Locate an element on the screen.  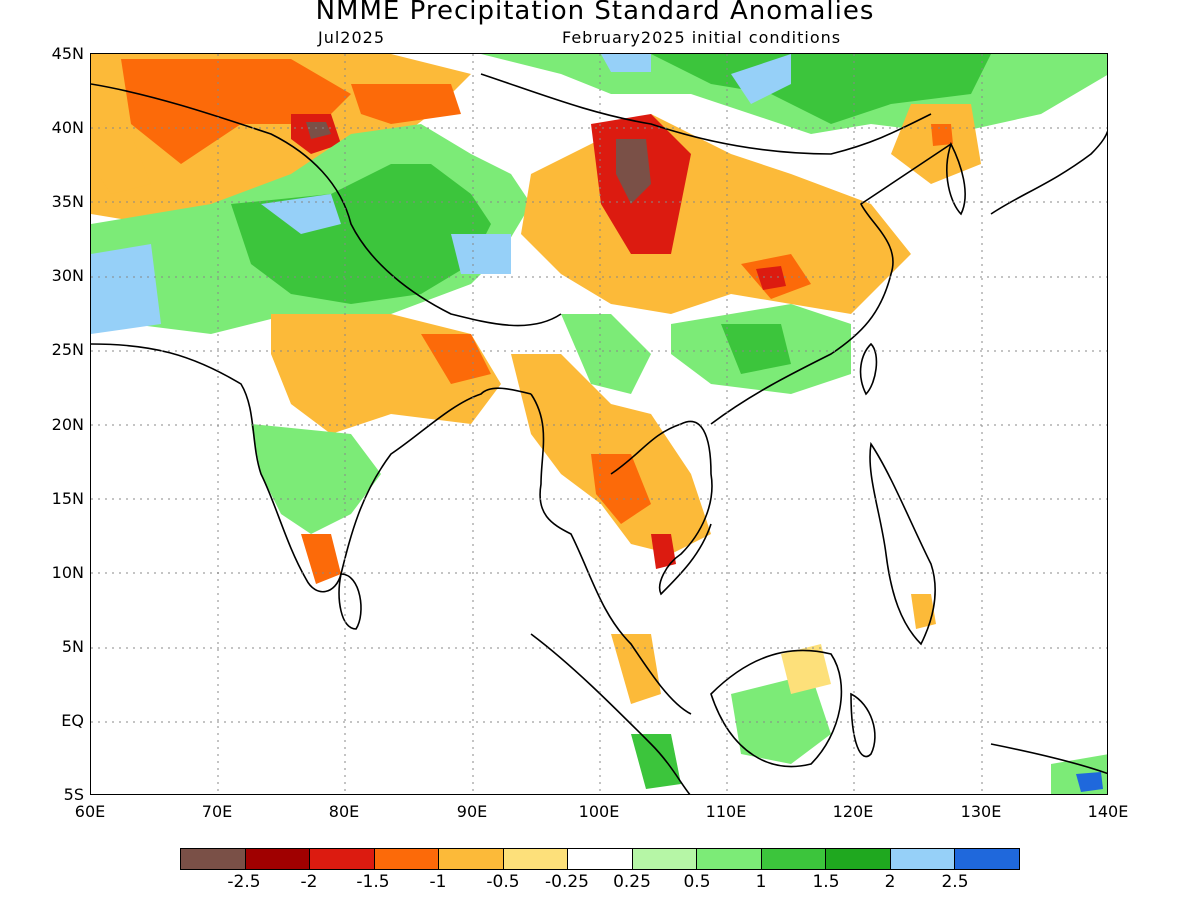
wet-region-myanmar is located at coordinates (606, 354).